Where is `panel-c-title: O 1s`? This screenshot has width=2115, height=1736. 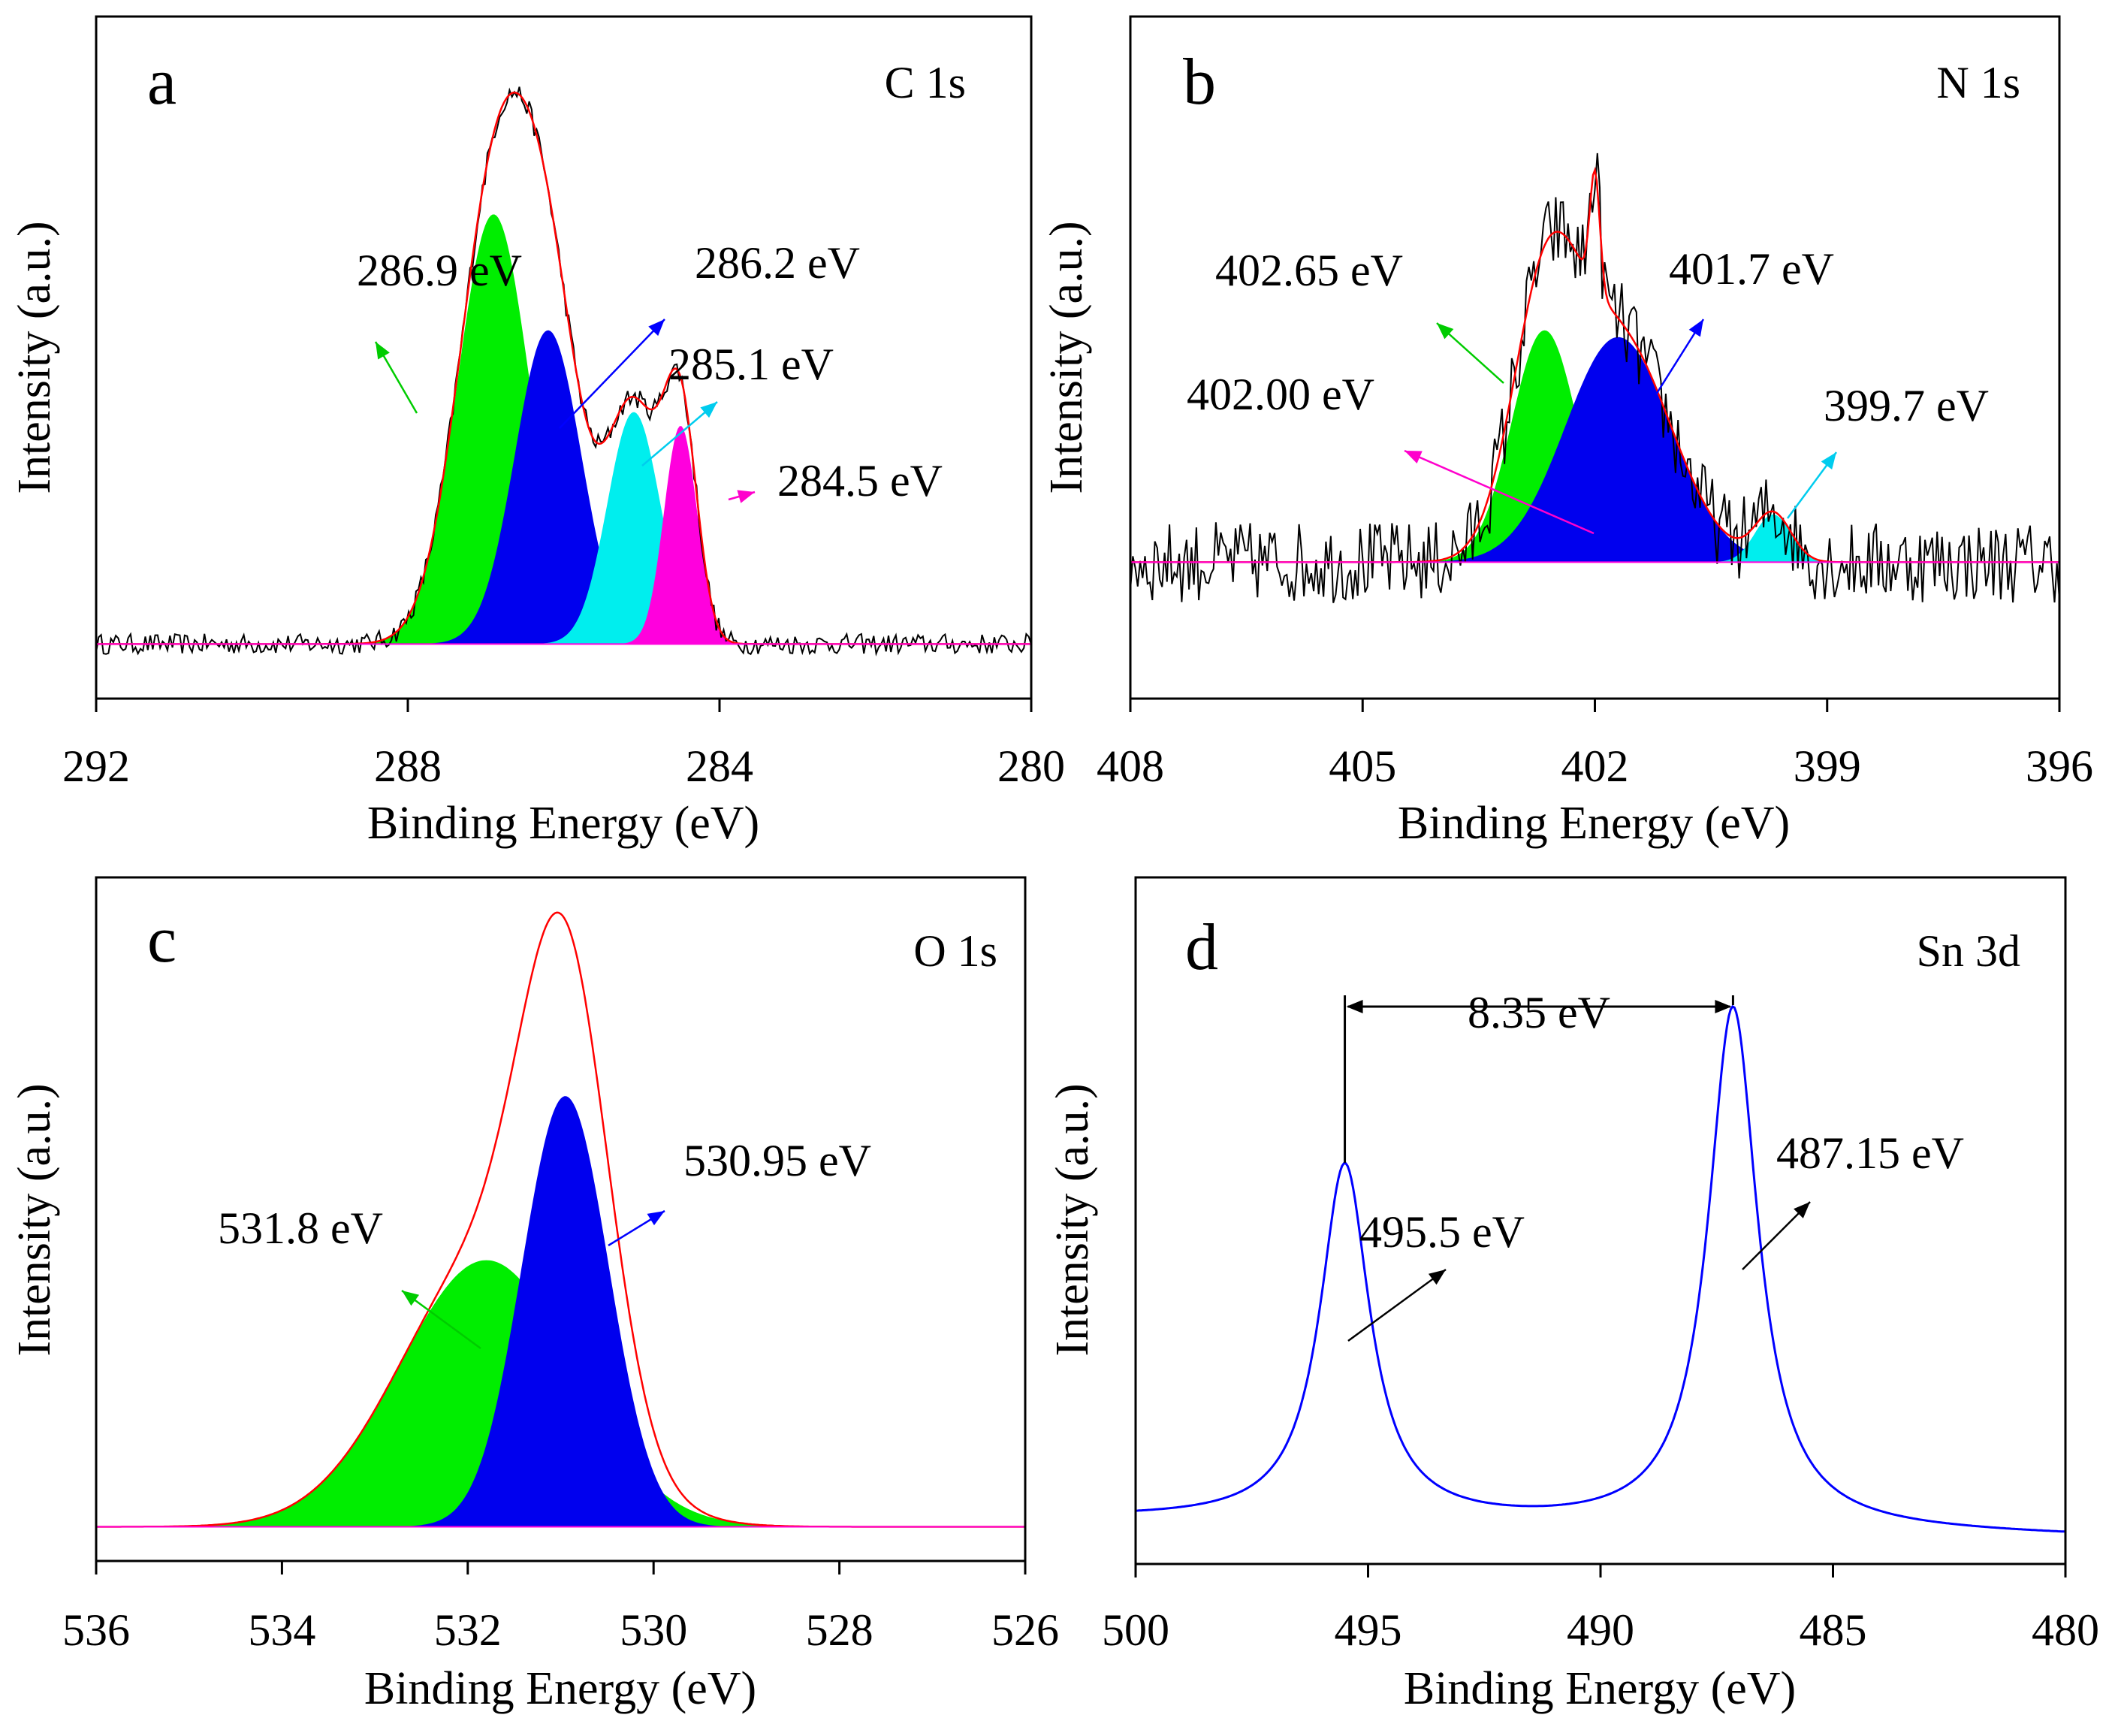 panel-c-title: O 1s is located at coordinates (955, 951).